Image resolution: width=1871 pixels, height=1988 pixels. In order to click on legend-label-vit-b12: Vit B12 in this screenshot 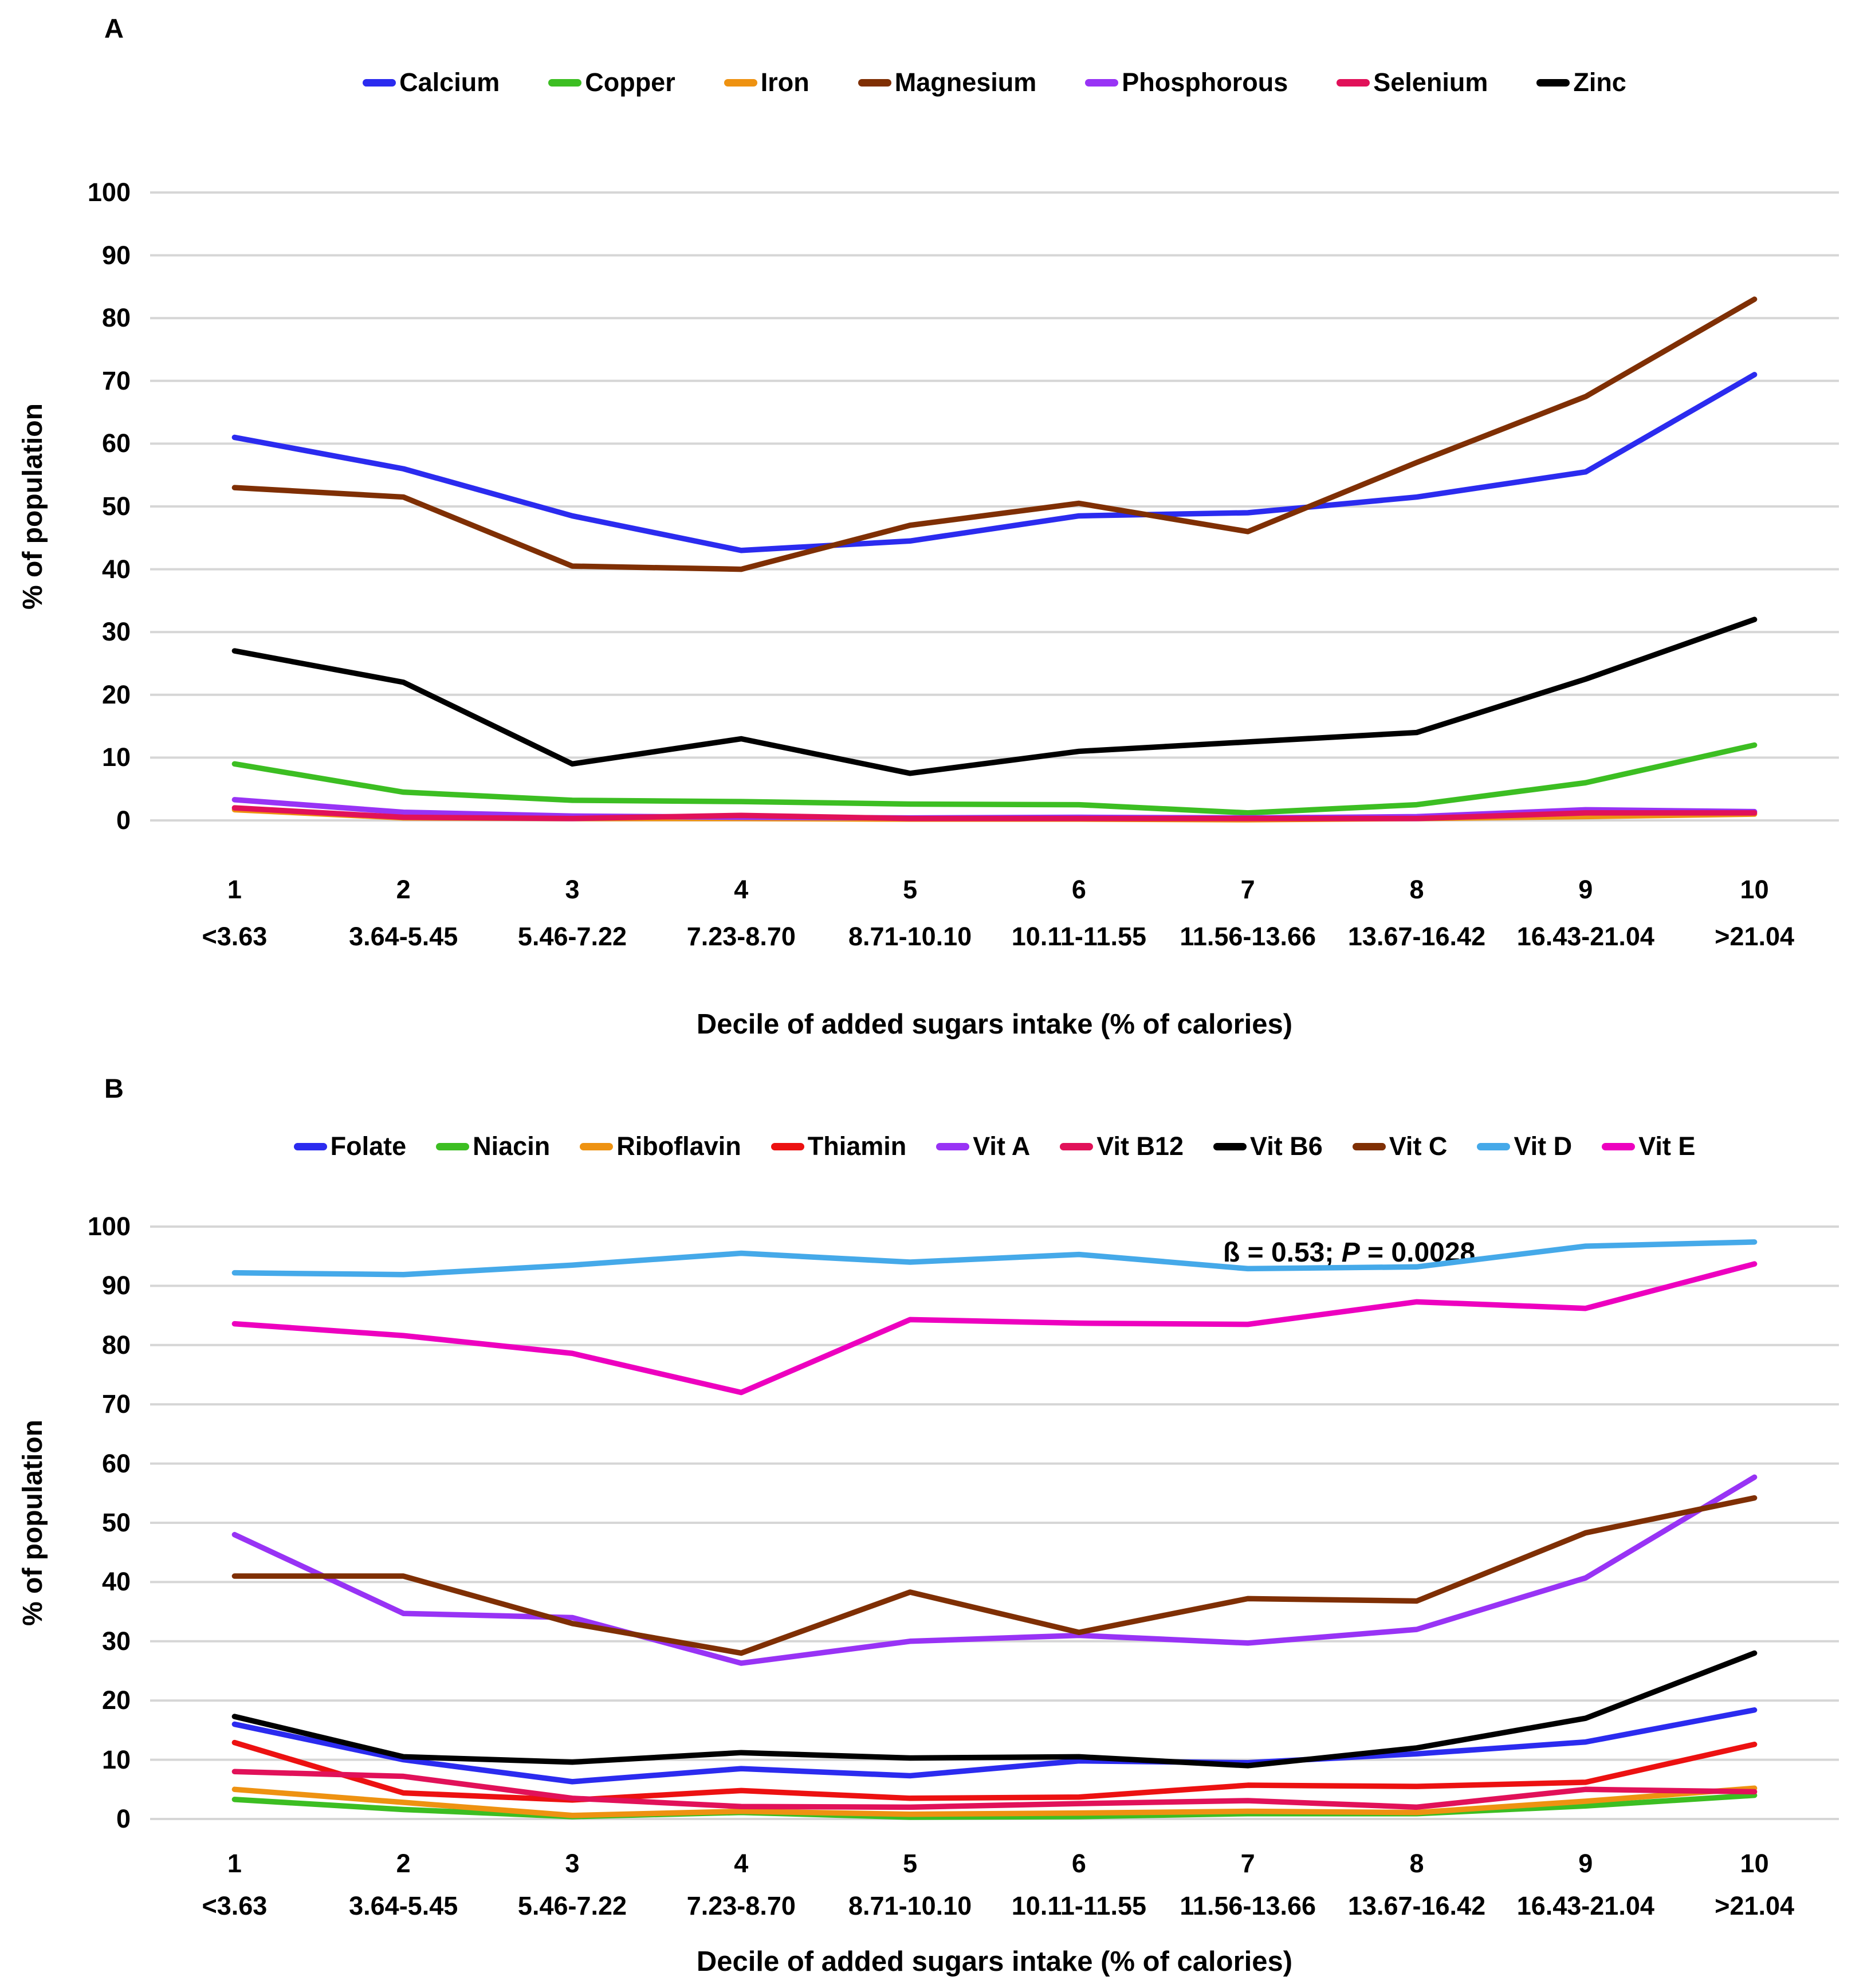, I will do `click(1140, 1146)`.